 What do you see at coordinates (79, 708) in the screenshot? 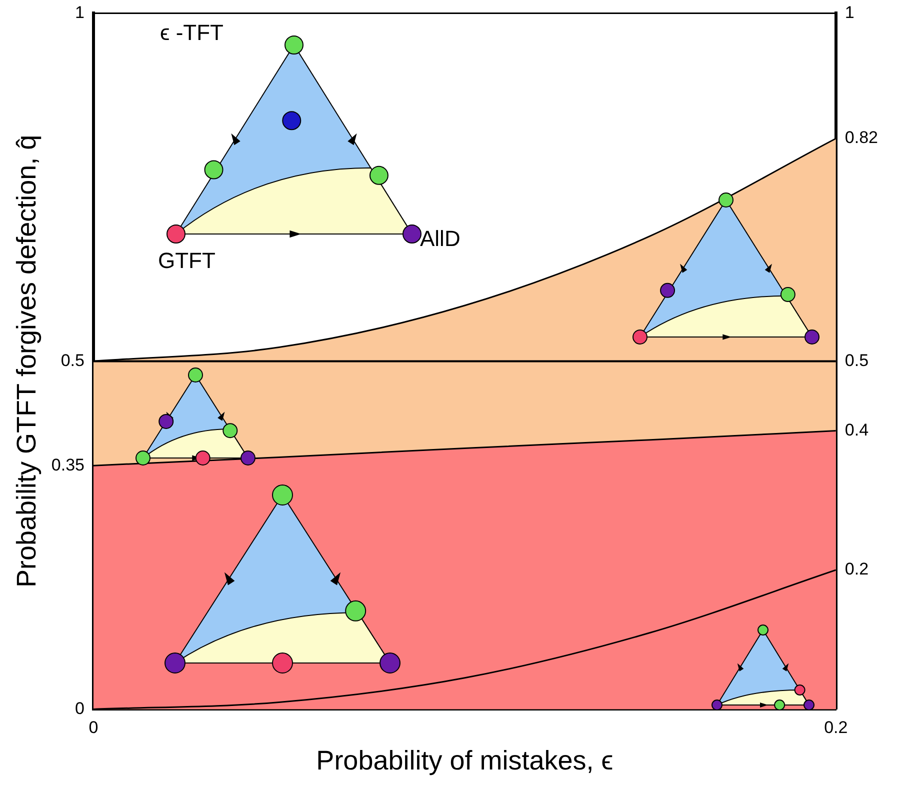
I see `y-tick-label: 0` at bounding box center [79, 708].